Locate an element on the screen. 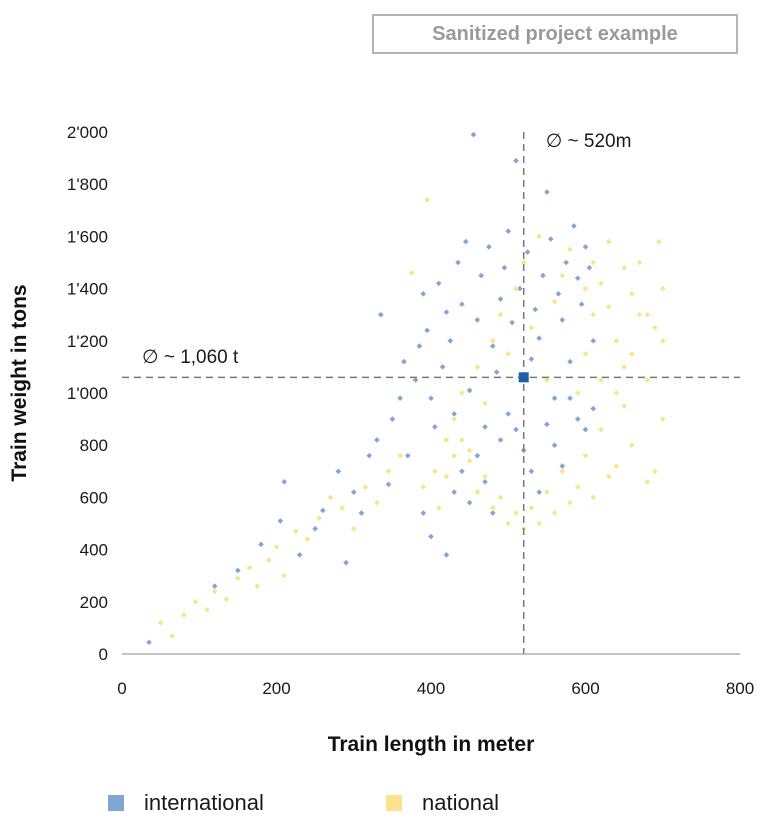  x-tick-label: 800 is located at coordinates (740, 688).